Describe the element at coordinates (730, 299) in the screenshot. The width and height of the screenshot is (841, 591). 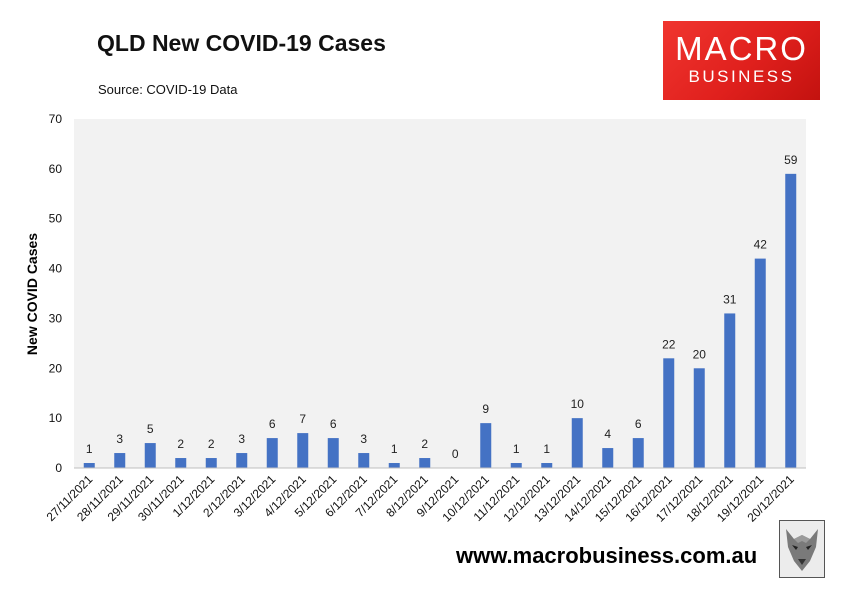
I see `data-label: 31` at that location.